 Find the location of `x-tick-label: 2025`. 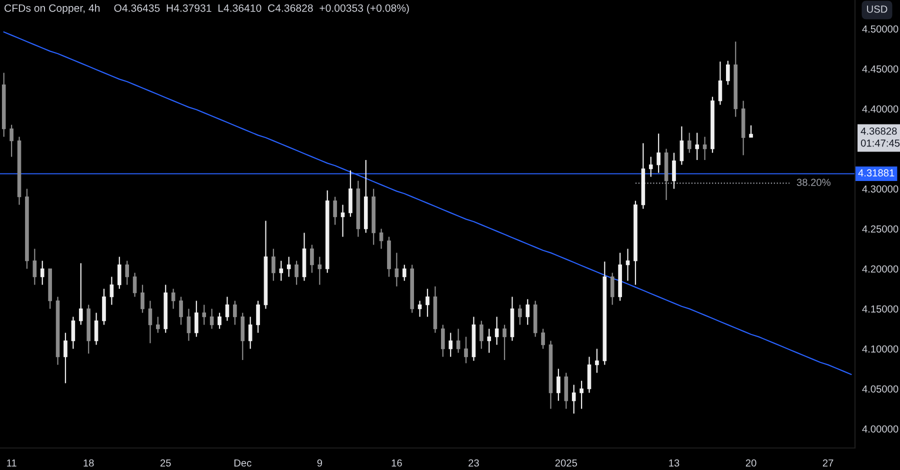

x-tick-label: 2025 is located at coordinates (566, 463).